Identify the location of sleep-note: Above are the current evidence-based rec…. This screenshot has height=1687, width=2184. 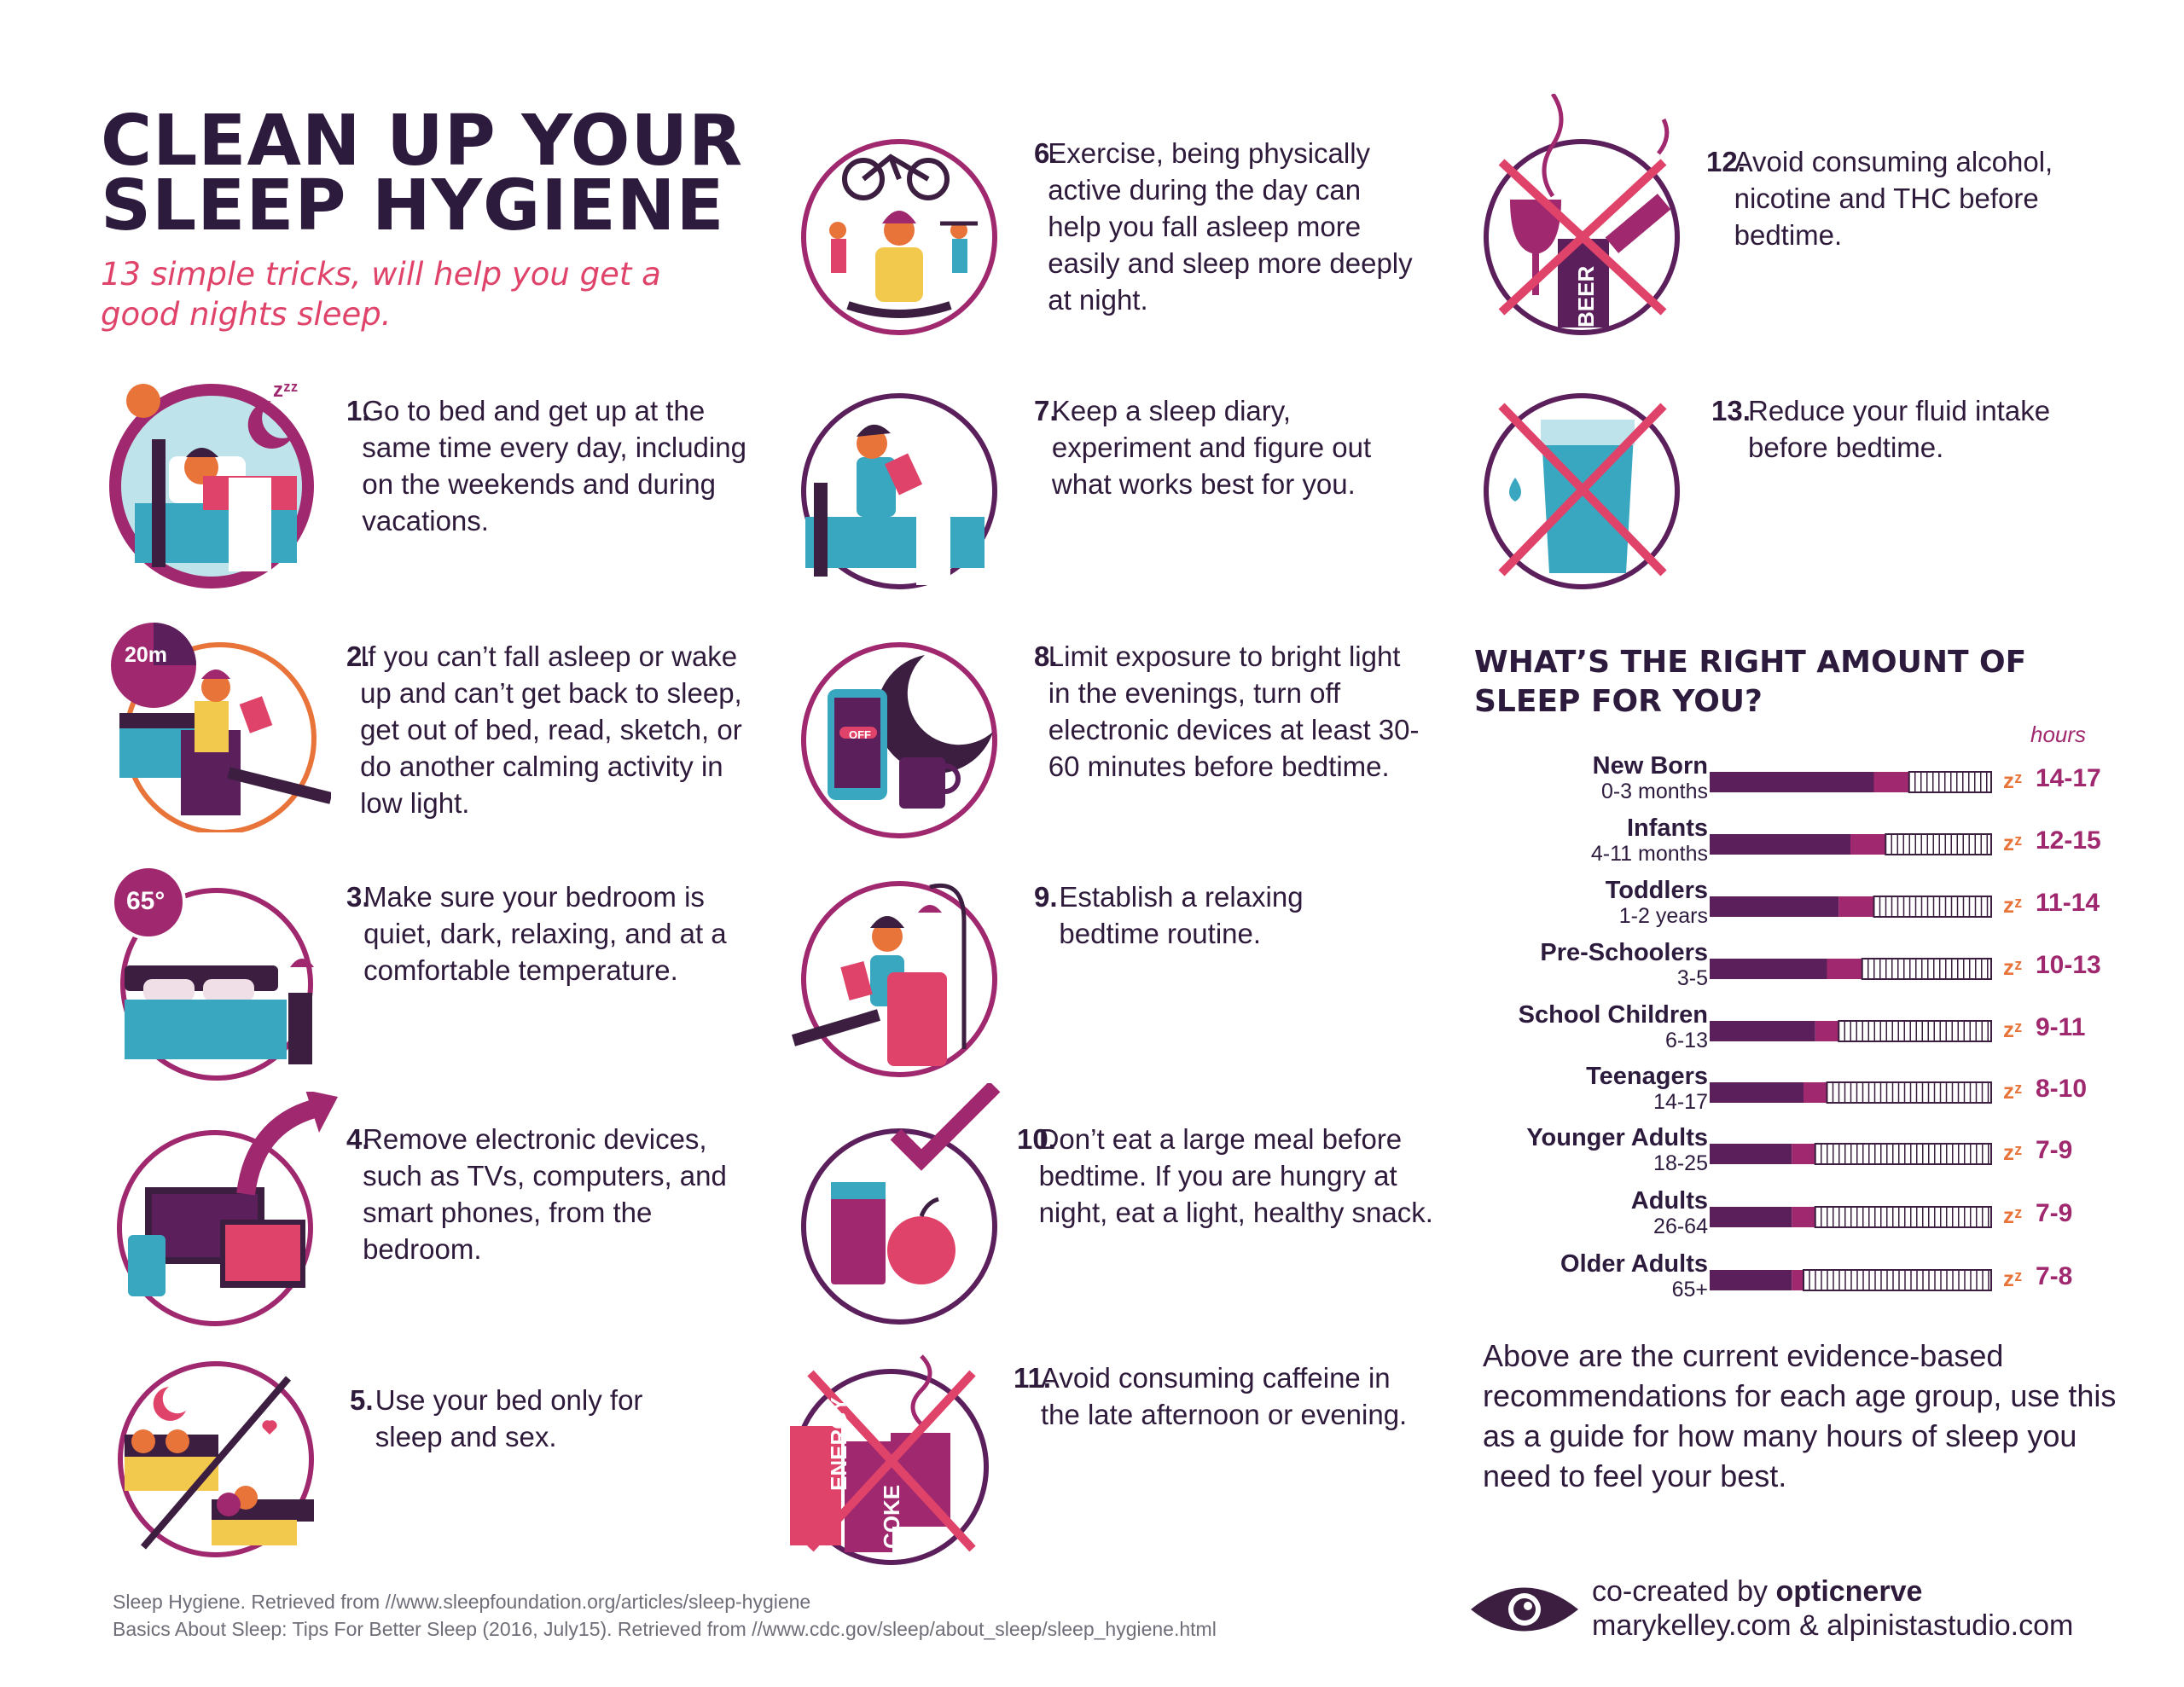
(1800, 1415).